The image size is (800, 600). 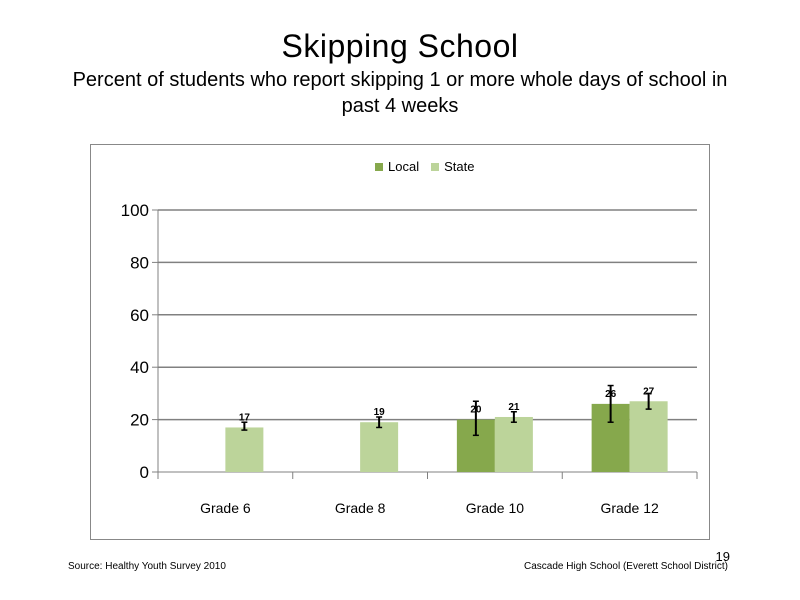 I want to click on chart-legend: Local State, so click(x=430, y=166).